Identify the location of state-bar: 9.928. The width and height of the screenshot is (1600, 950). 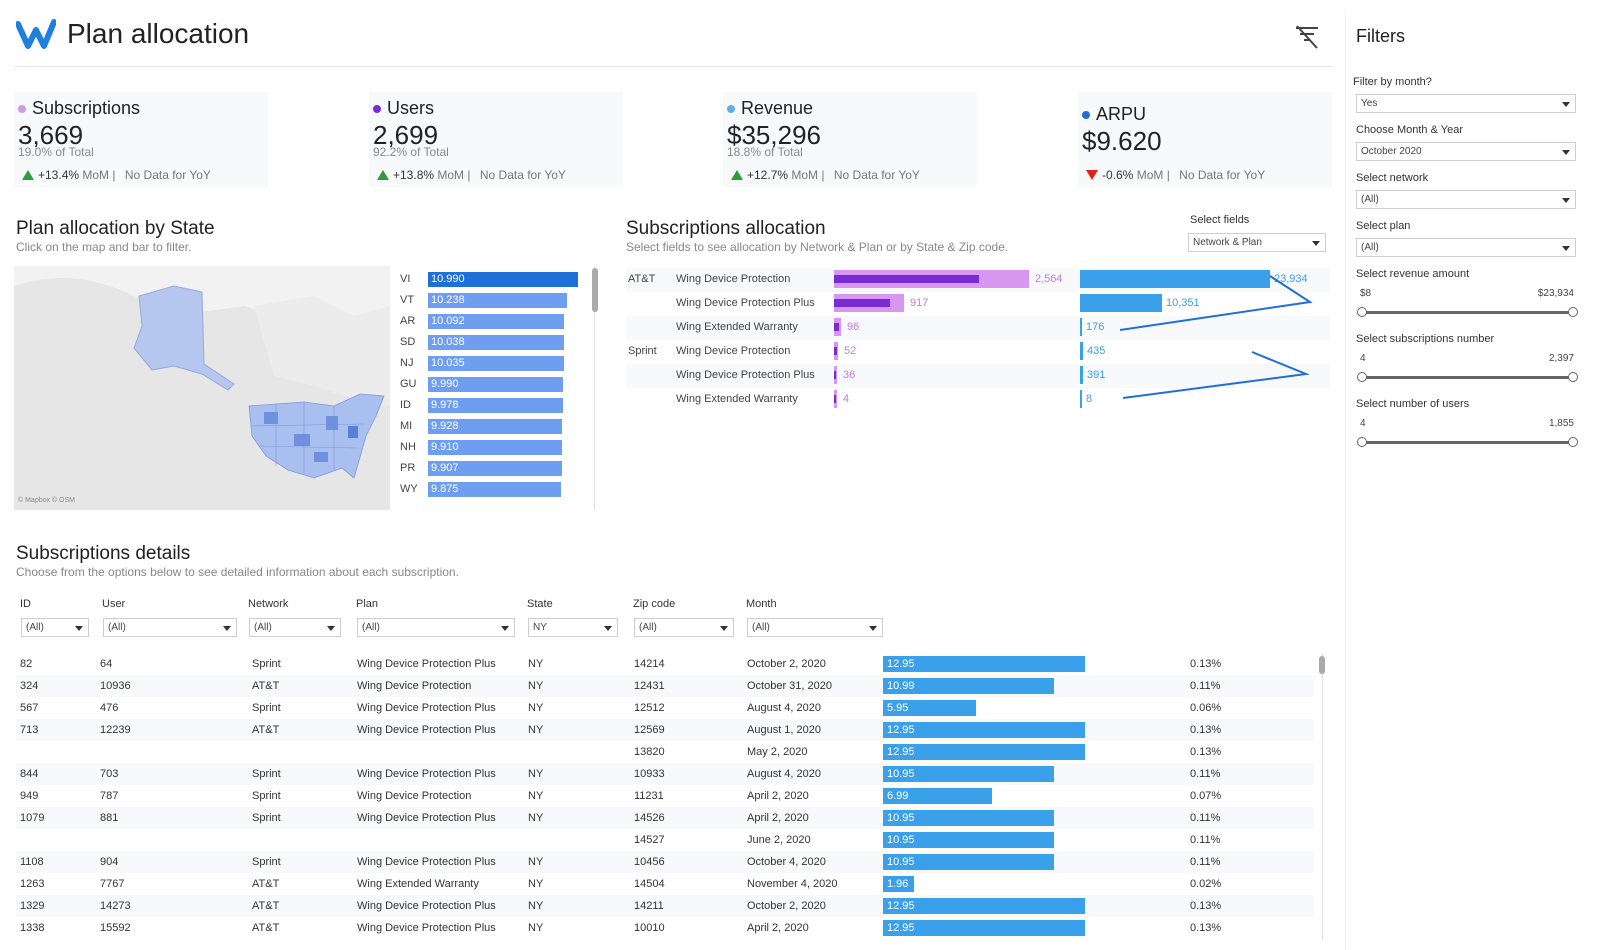
(495, 426).